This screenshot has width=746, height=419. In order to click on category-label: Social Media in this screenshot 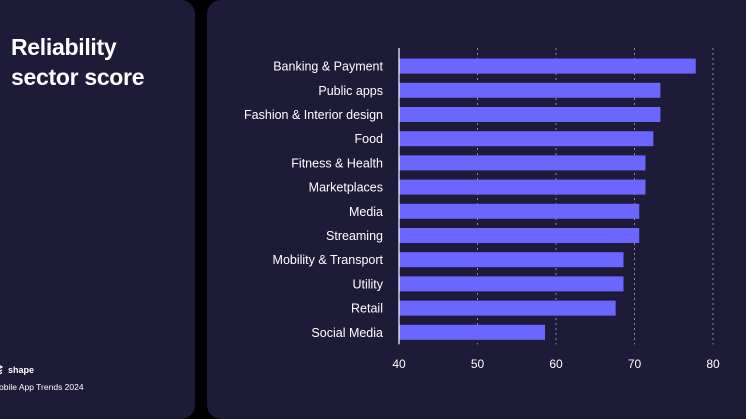, I will do `click(347, 333)`.